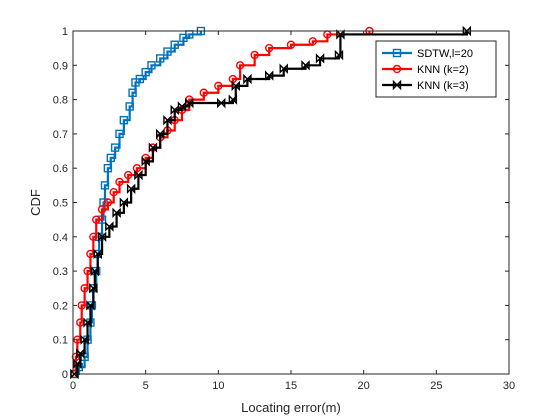  I want to click on x-tick-label: 0, so click(73, 386).